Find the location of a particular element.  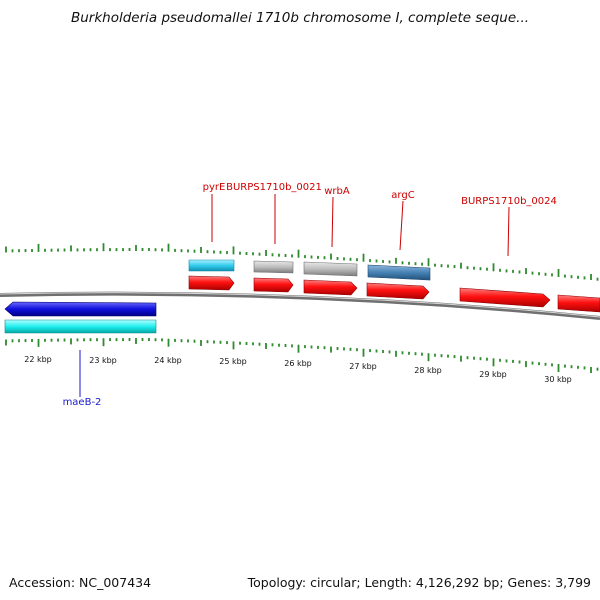

gene-label-wrba: wrbA is located at coordinates (337, 191).